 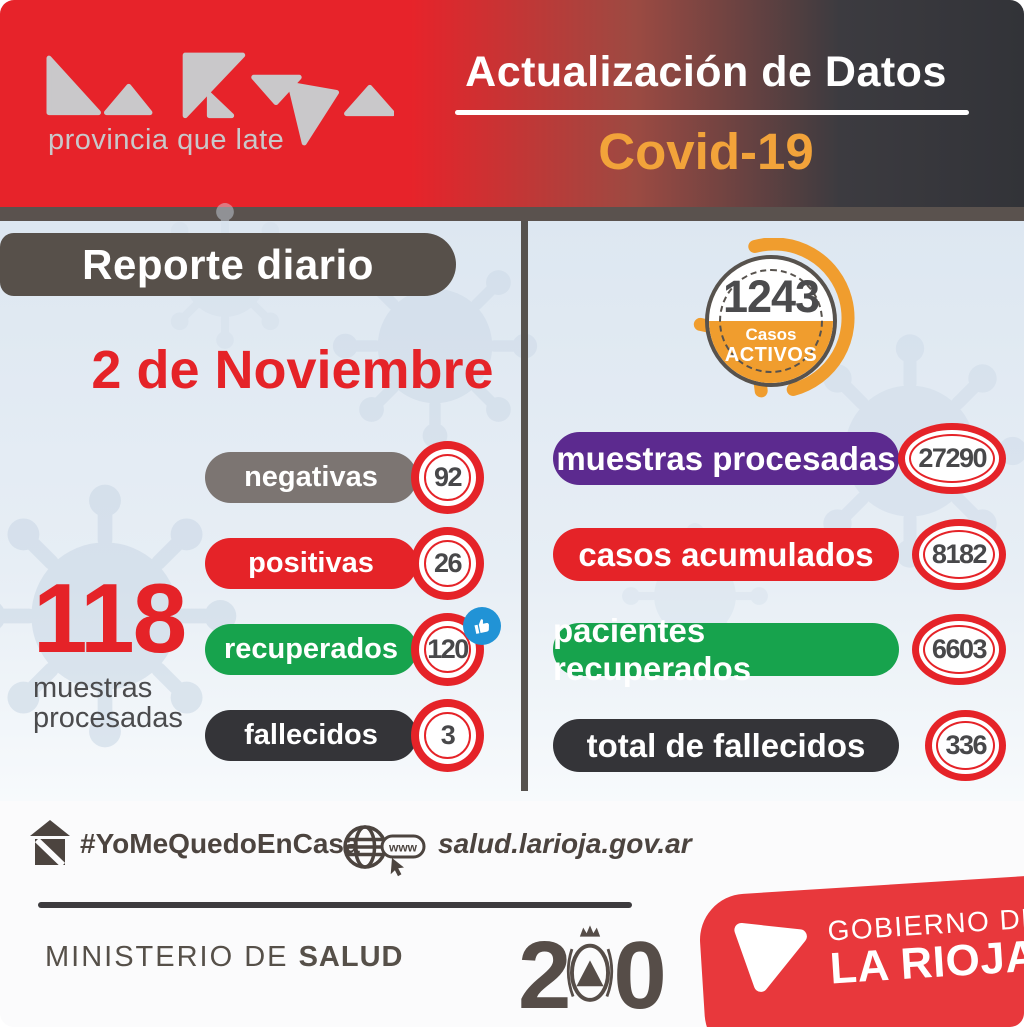 What do you see at coordinates (712, 112) in the screenshot?
I see `header-underline` at bounding box center [712, 112].